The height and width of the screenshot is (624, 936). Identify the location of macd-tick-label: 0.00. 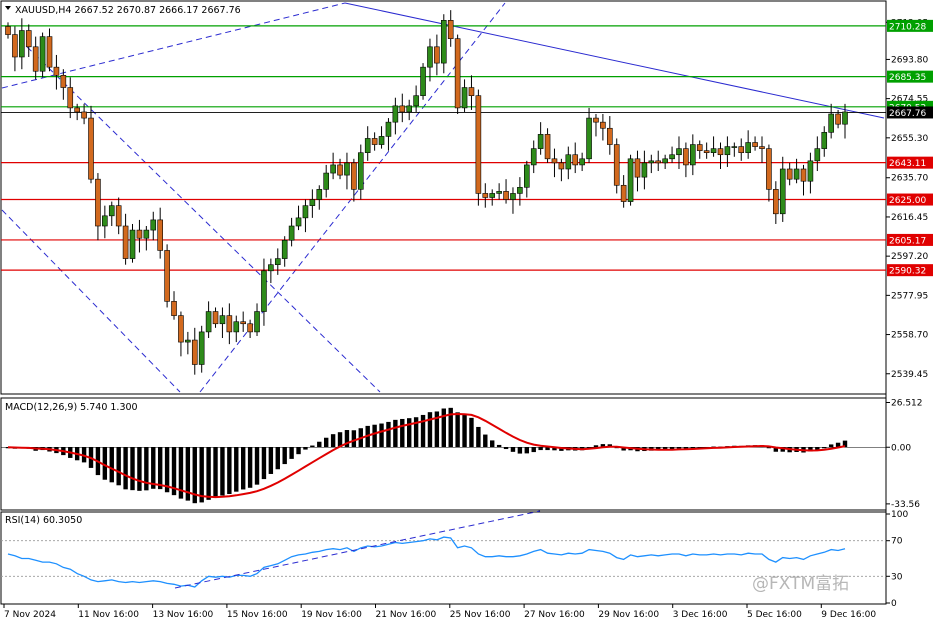
(901, 448).